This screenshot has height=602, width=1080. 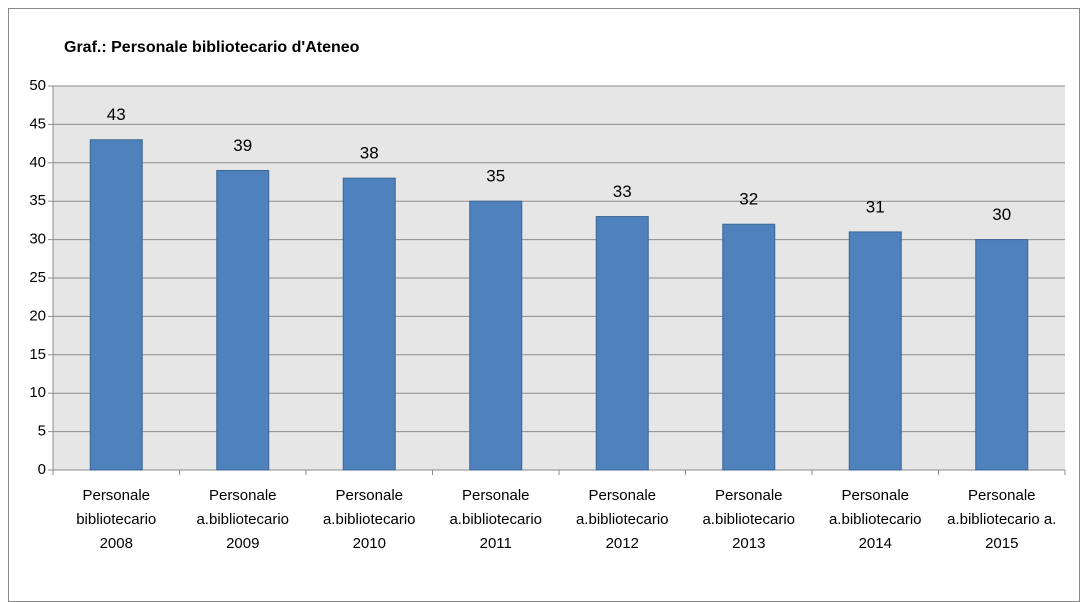 What do you see at coordinates (496, 543) in the screenshot?
I see `x-tick-label: 2011` at bounding box center [496, 543].